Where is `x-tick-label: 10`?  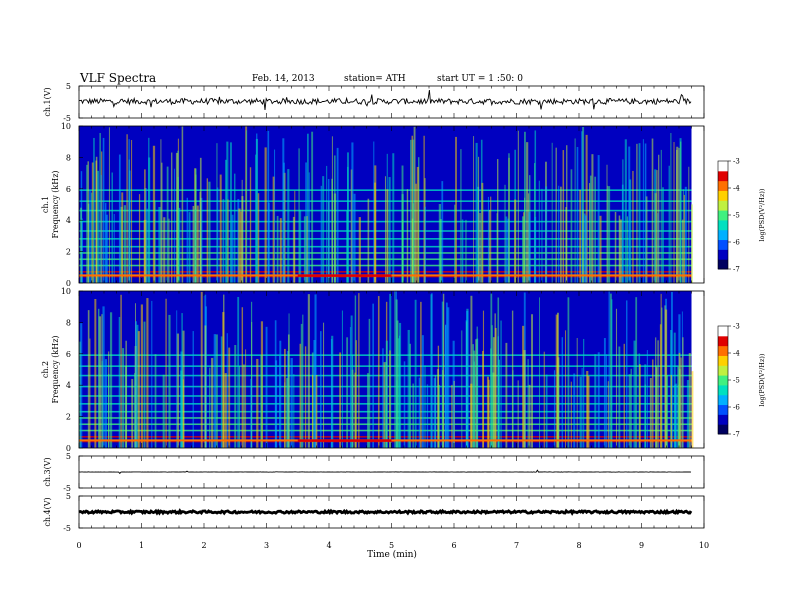 x-tick-label: 10 is located at coordinates (704, 545).